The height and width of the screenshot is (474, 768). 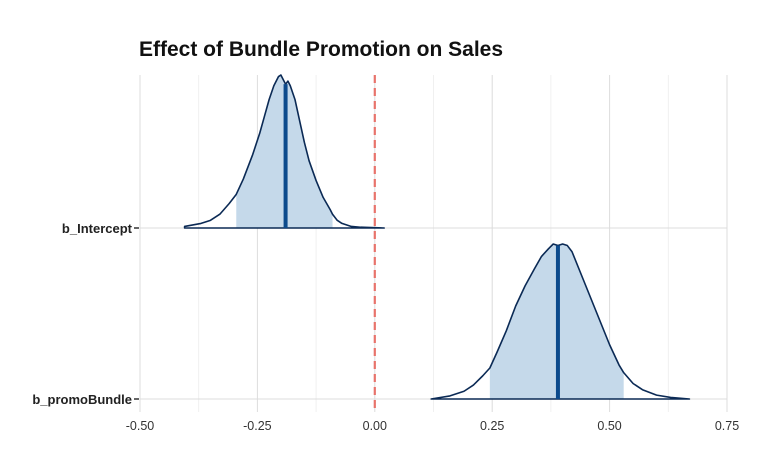 What do you see at coordinates (82, 399) in the screenshot?
I see `y-tick-label: b_promoBundle` at bounding box center [82, 399].